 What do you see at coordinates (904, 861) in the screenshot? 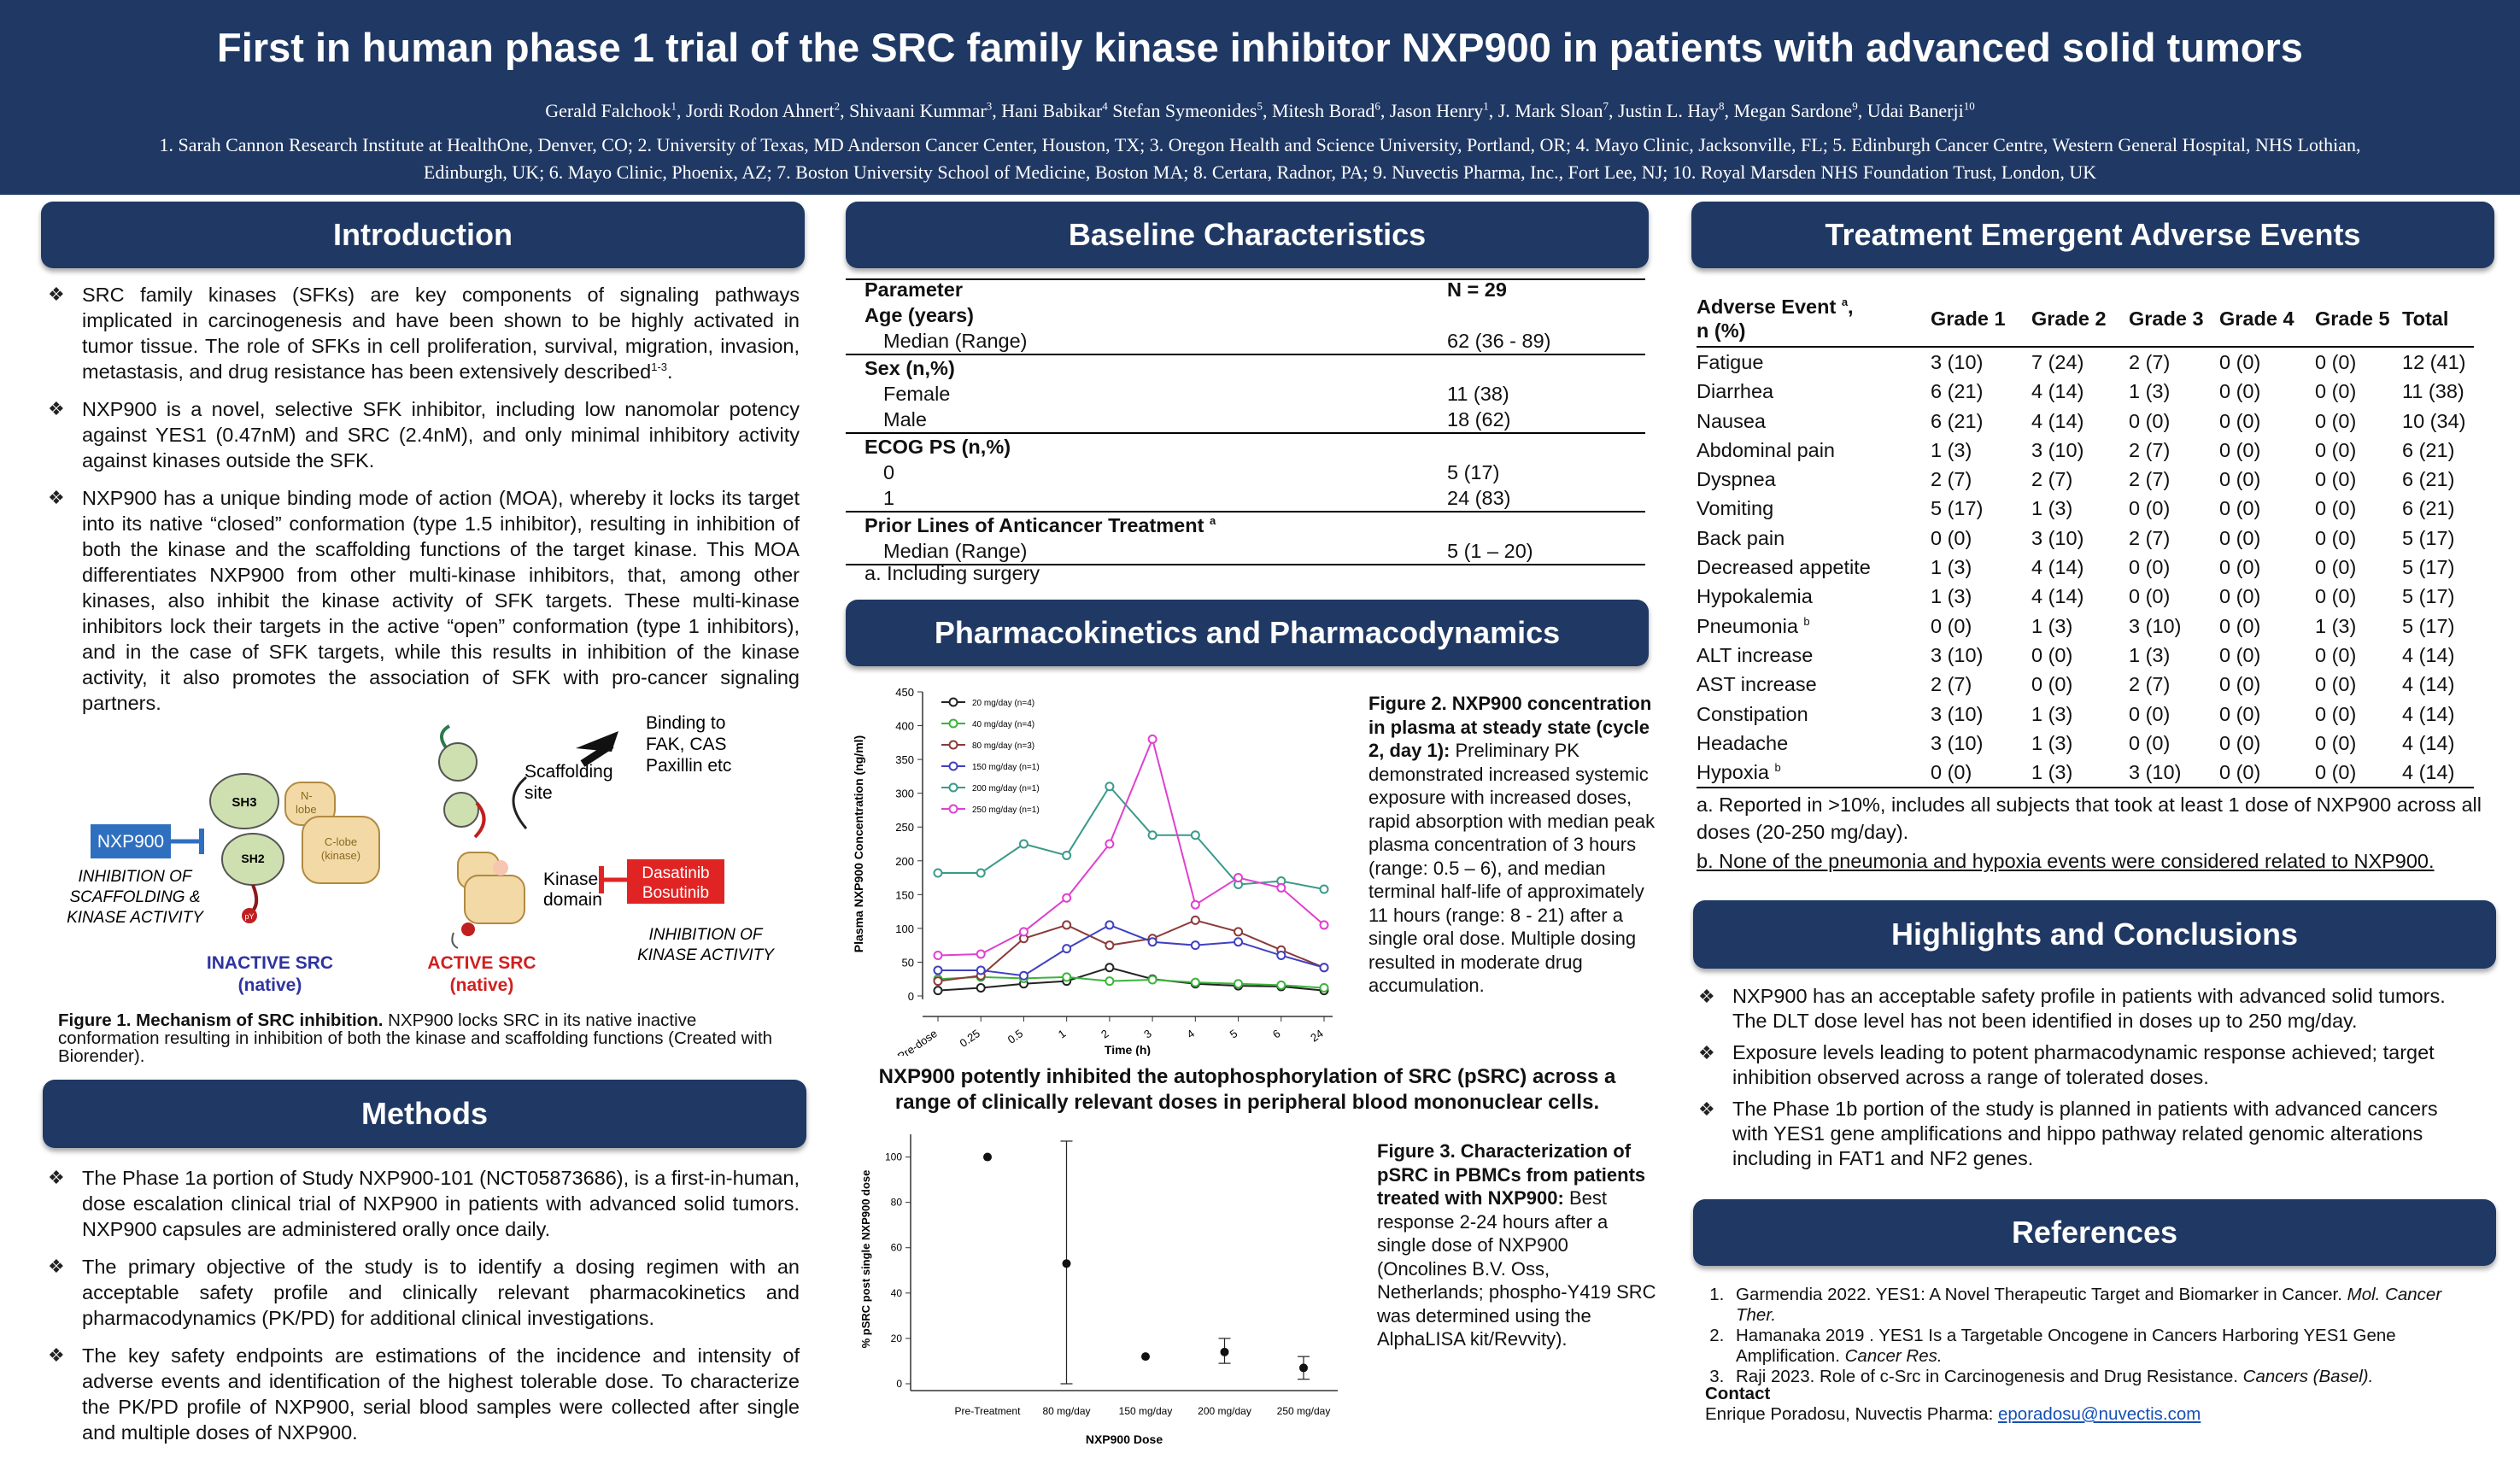
I see `pk-y-tick: 200` at bounding box center [904, 861].